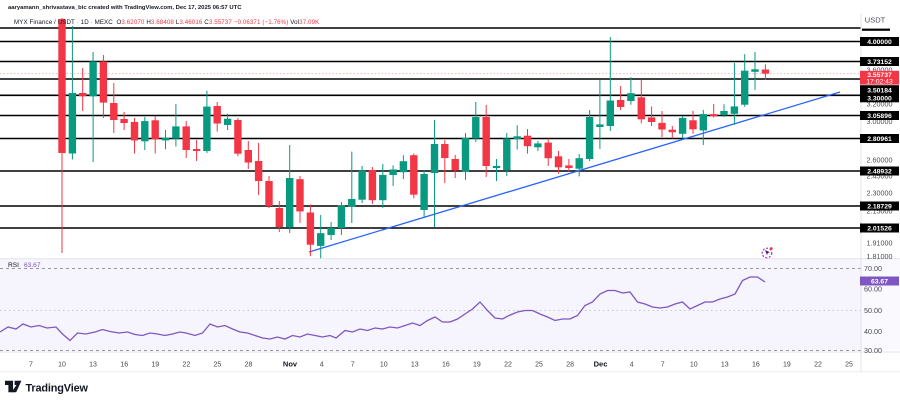  What do you see at coordinates (880, 256) in the screenshot?
I see `svg-text: 1.81000` at bounding box center [880, 256].